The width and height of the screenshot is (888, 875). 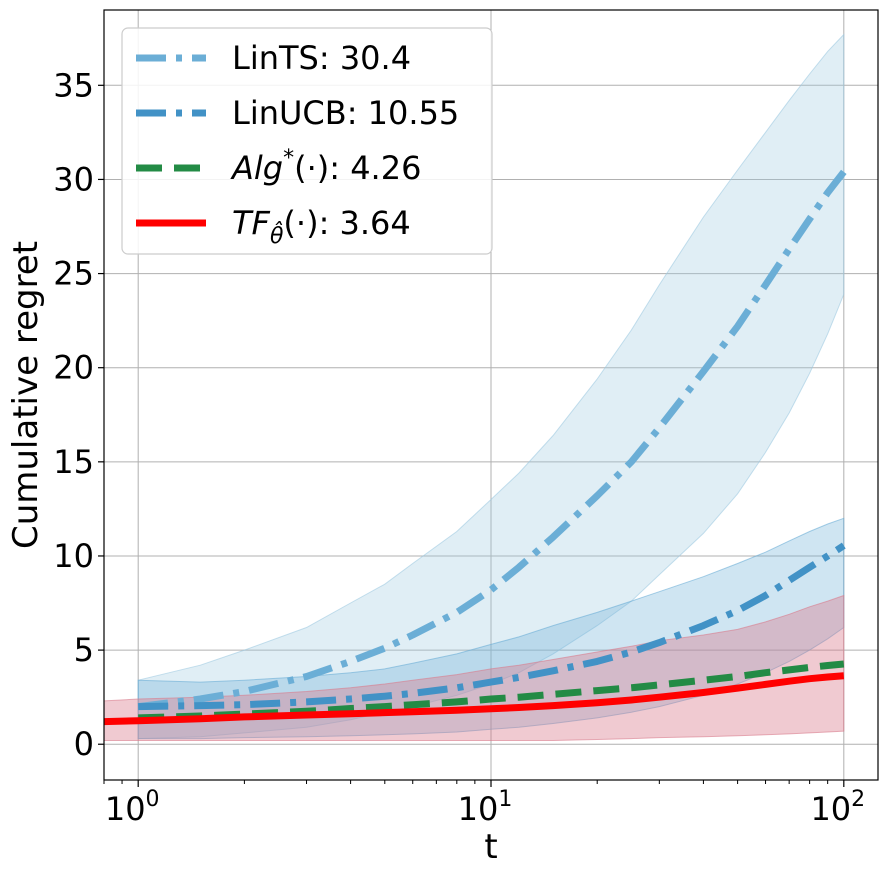 What do you see at coordinates (26, 395) in the screenshot?
I see `y-axis-label: Cumulative regret` at bounding box center [26, 395].